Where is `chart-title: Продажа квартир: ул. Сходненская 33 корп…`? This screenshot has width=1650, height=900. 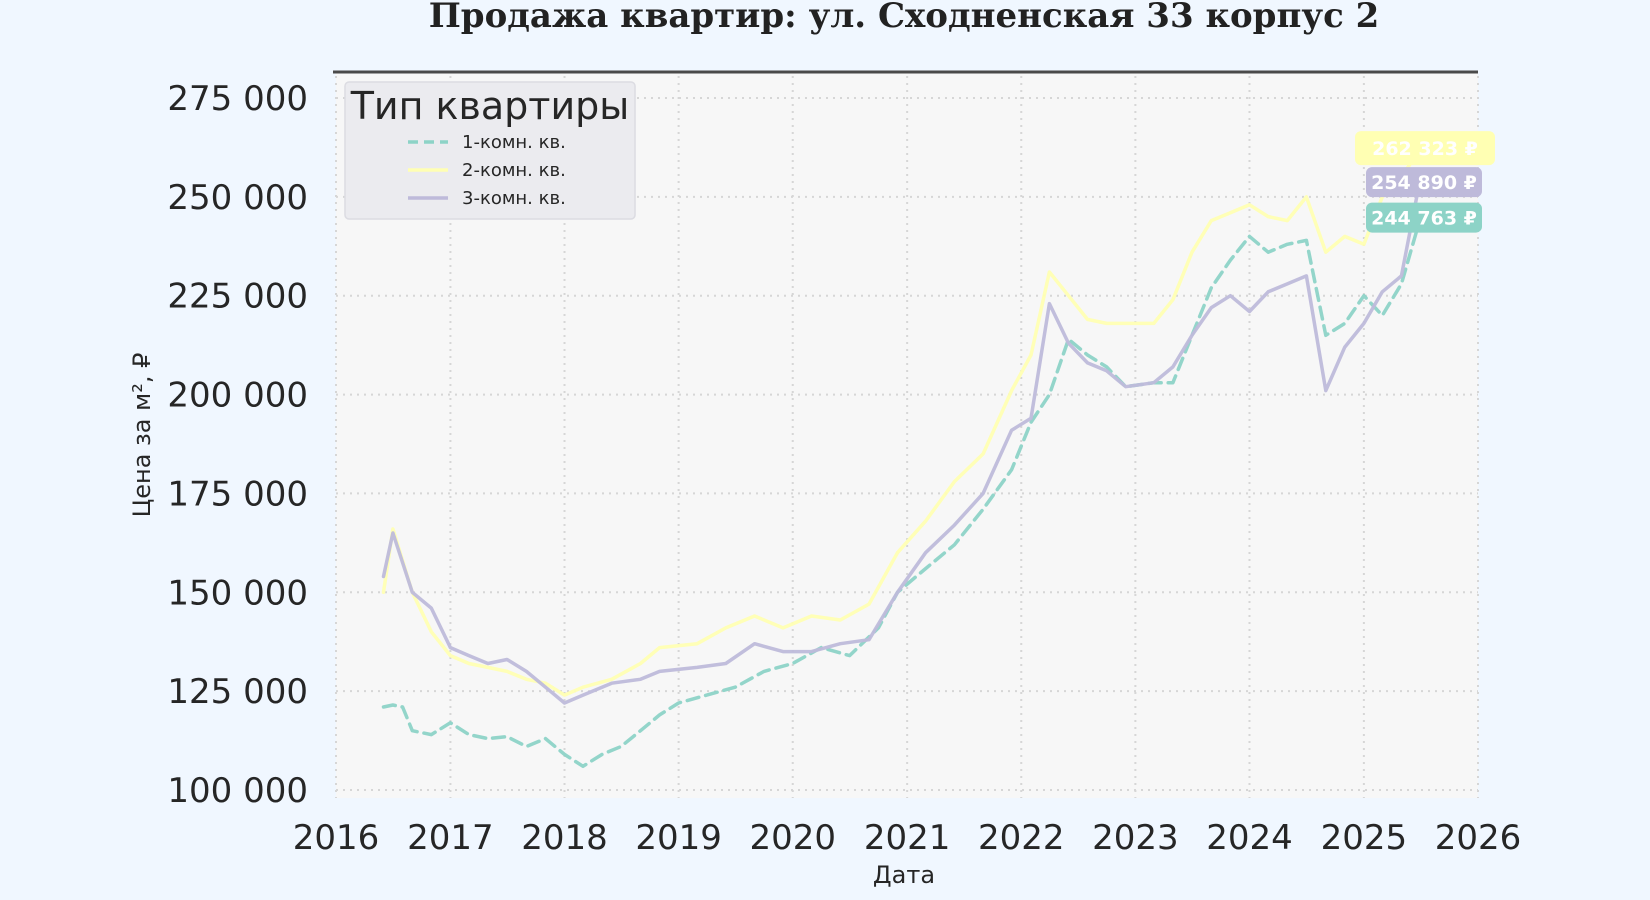 chart-title: Продажа квартир: ул. Сходненская 33 корп… is located at coordinates (904, 18).